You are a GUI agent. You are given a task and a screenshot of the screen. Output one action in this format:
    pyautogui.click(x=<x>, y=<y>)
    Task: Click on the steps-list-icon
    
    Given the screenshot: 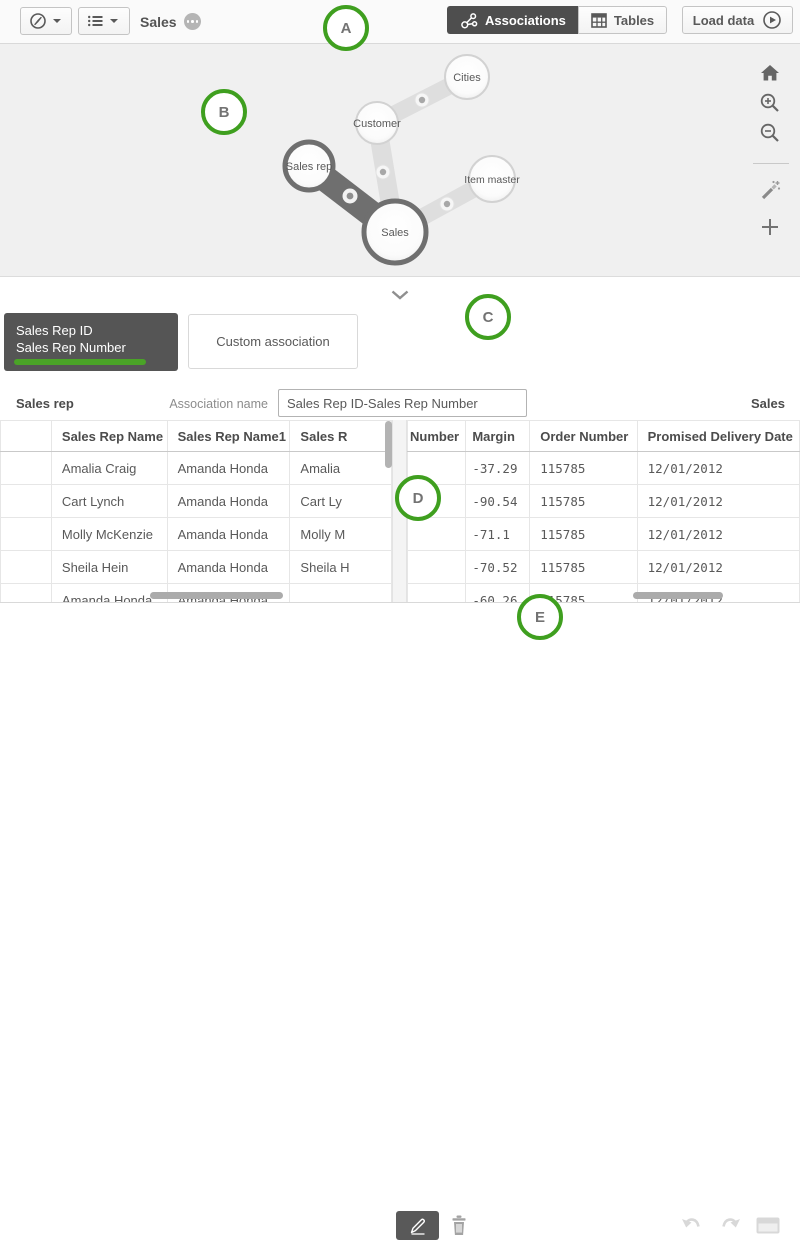 What is the action you would take?
    pyautogui.click(x=95, y=21)
    